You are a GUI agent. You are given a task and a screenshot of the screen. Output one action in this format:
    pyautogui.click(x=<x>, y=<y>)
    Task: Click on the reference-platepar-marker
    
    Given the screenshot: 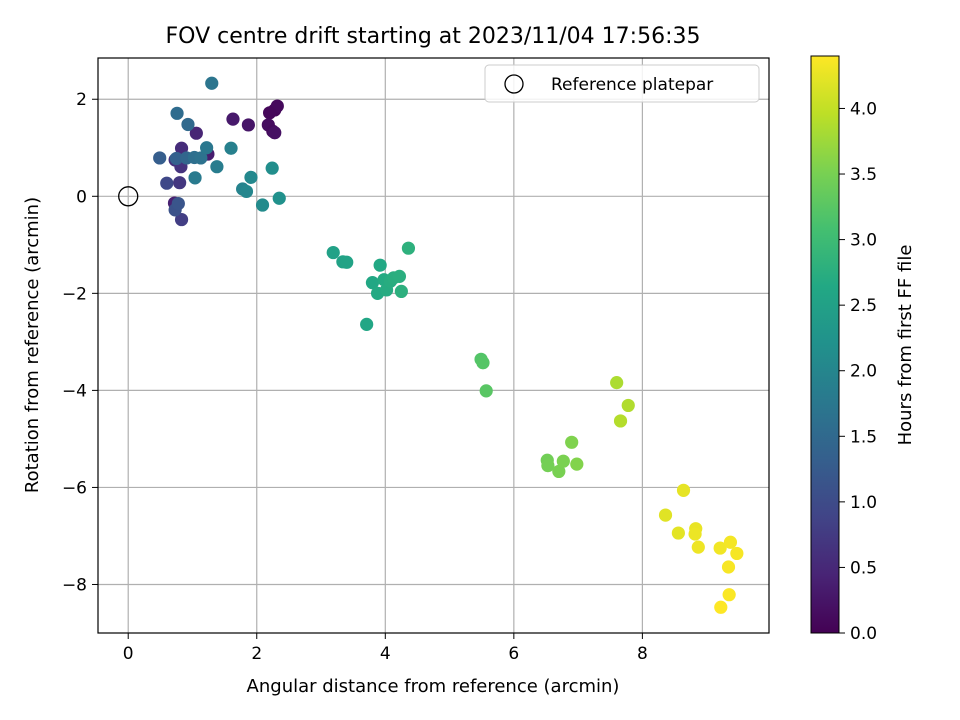 What is the action you would take?
    pyautogui.click(x=128, y=196)
    